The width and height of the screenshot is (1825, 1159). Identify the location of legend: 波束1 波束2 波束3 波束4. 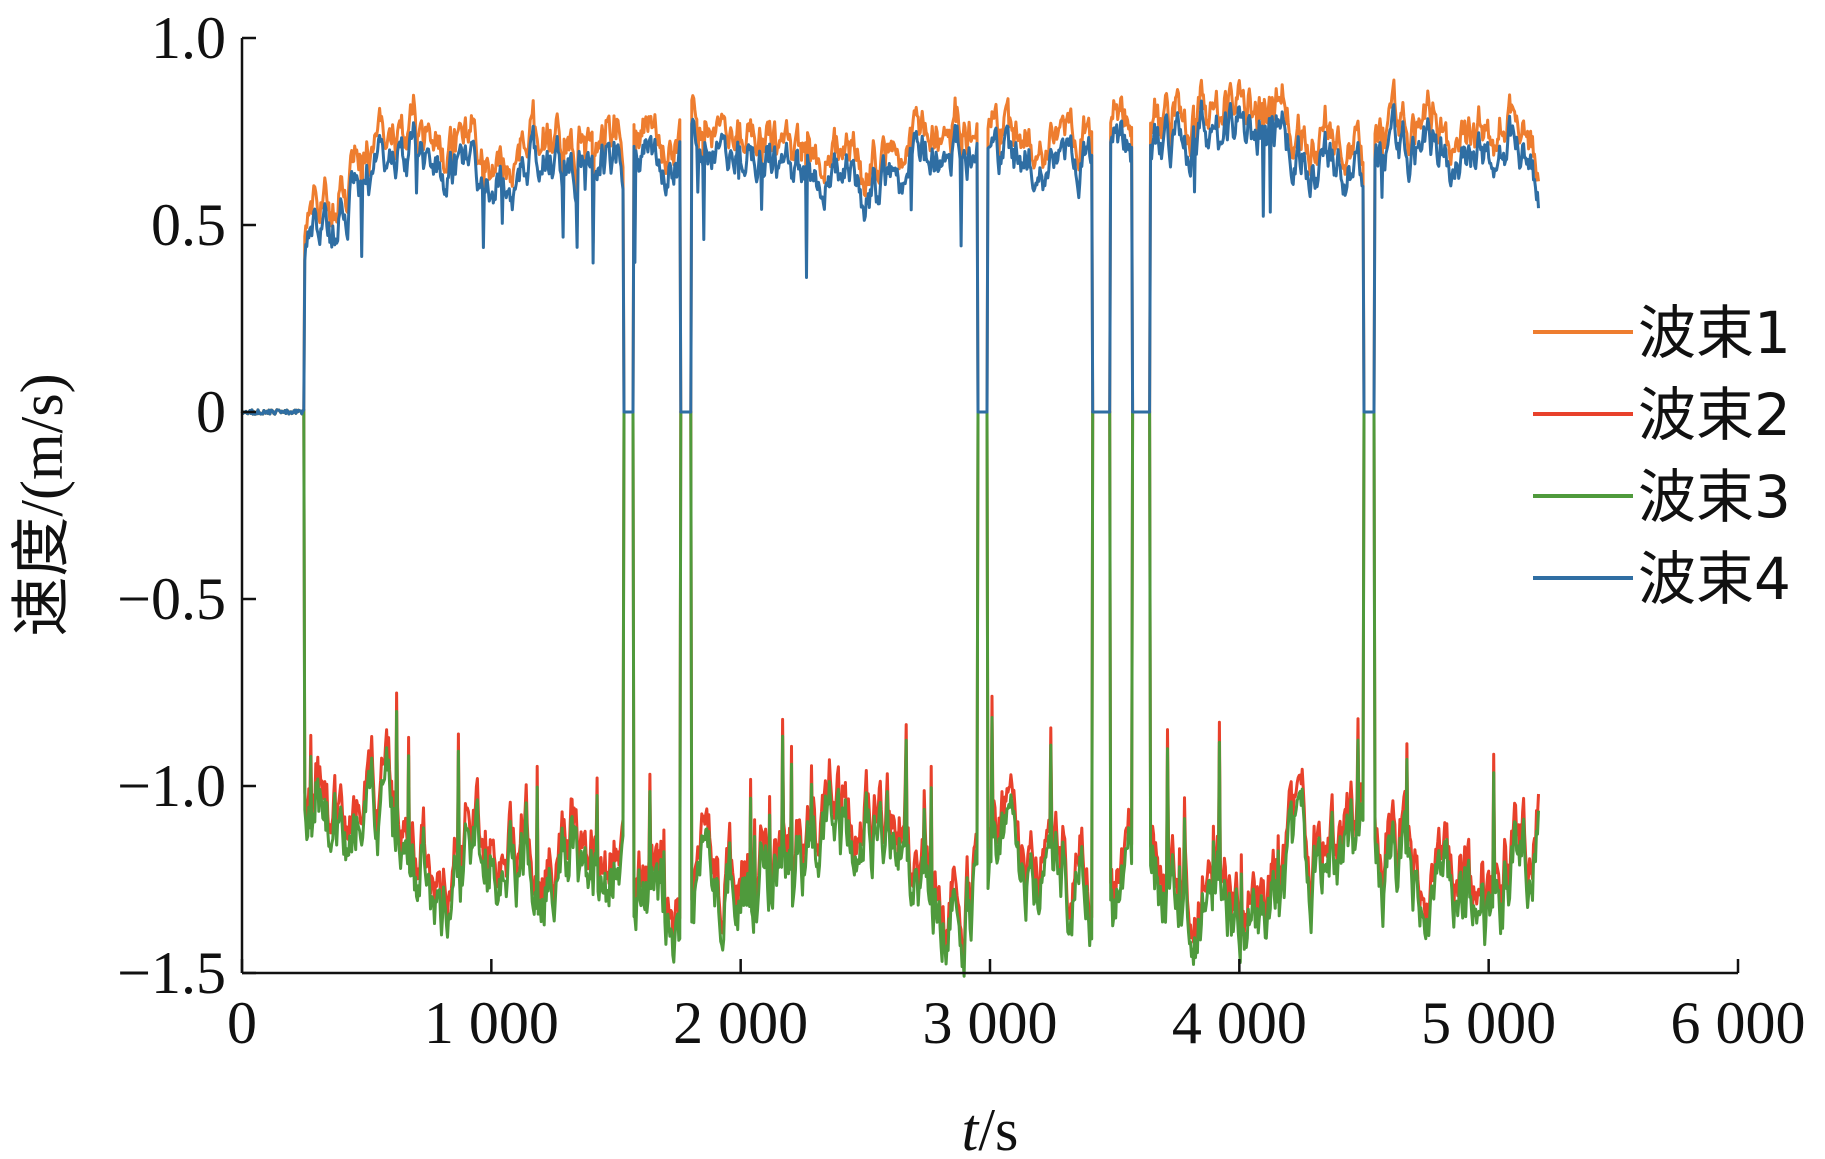
(1662, 456).